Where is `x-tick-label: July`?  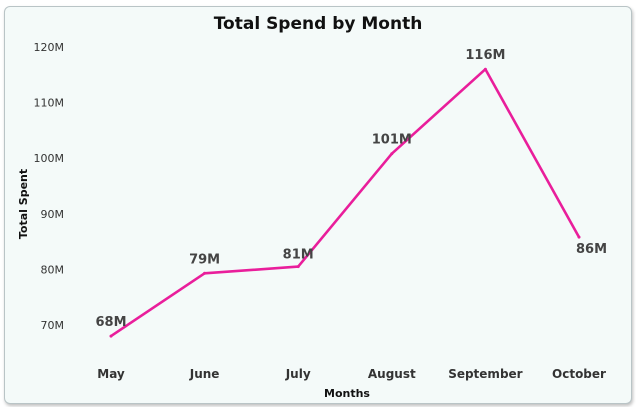
x-tick-label: July is located at coordinates (298, 374).